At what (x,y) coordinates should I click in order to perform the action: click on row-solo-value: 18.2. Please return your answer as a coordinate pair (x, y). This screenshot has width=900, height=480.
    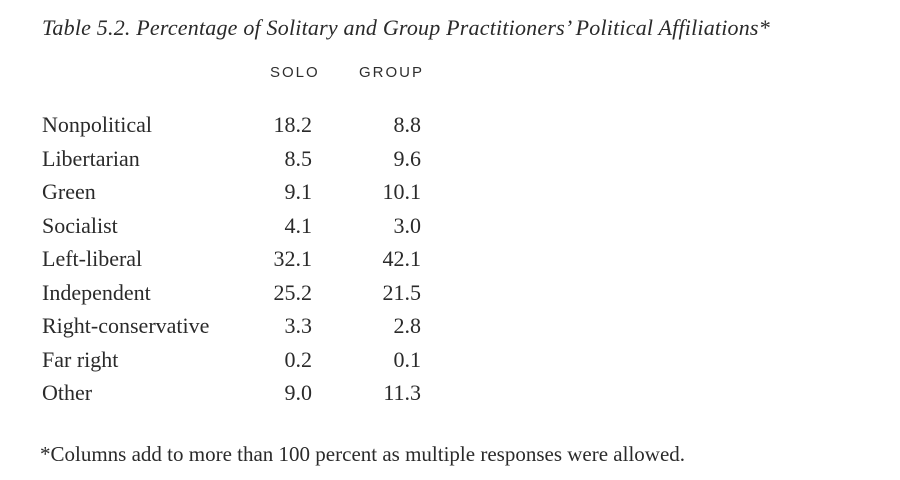
    Looking at the image, I should click on (293, 124).